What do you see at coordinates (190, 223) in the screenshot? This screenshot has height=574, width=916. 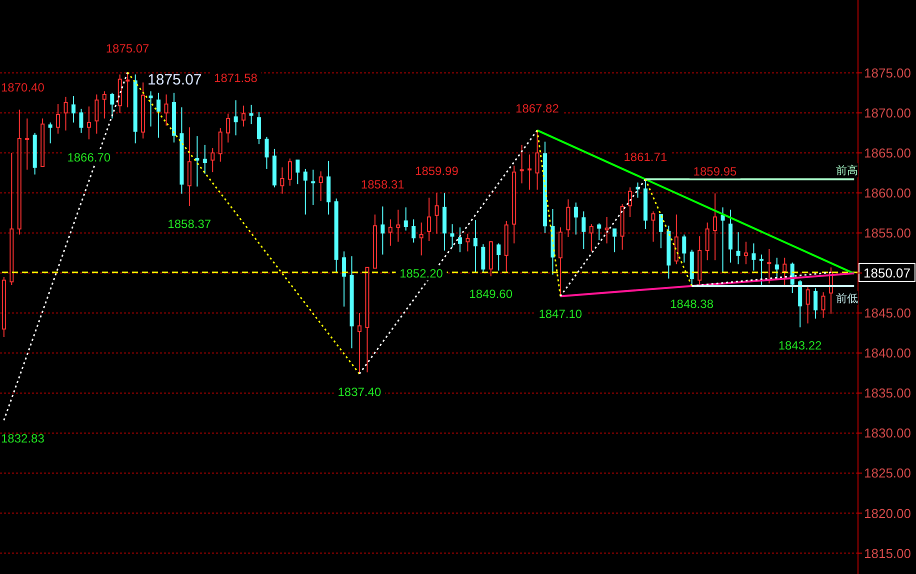 I see `annotation: 1858.37` at bounding box center [190, 223].